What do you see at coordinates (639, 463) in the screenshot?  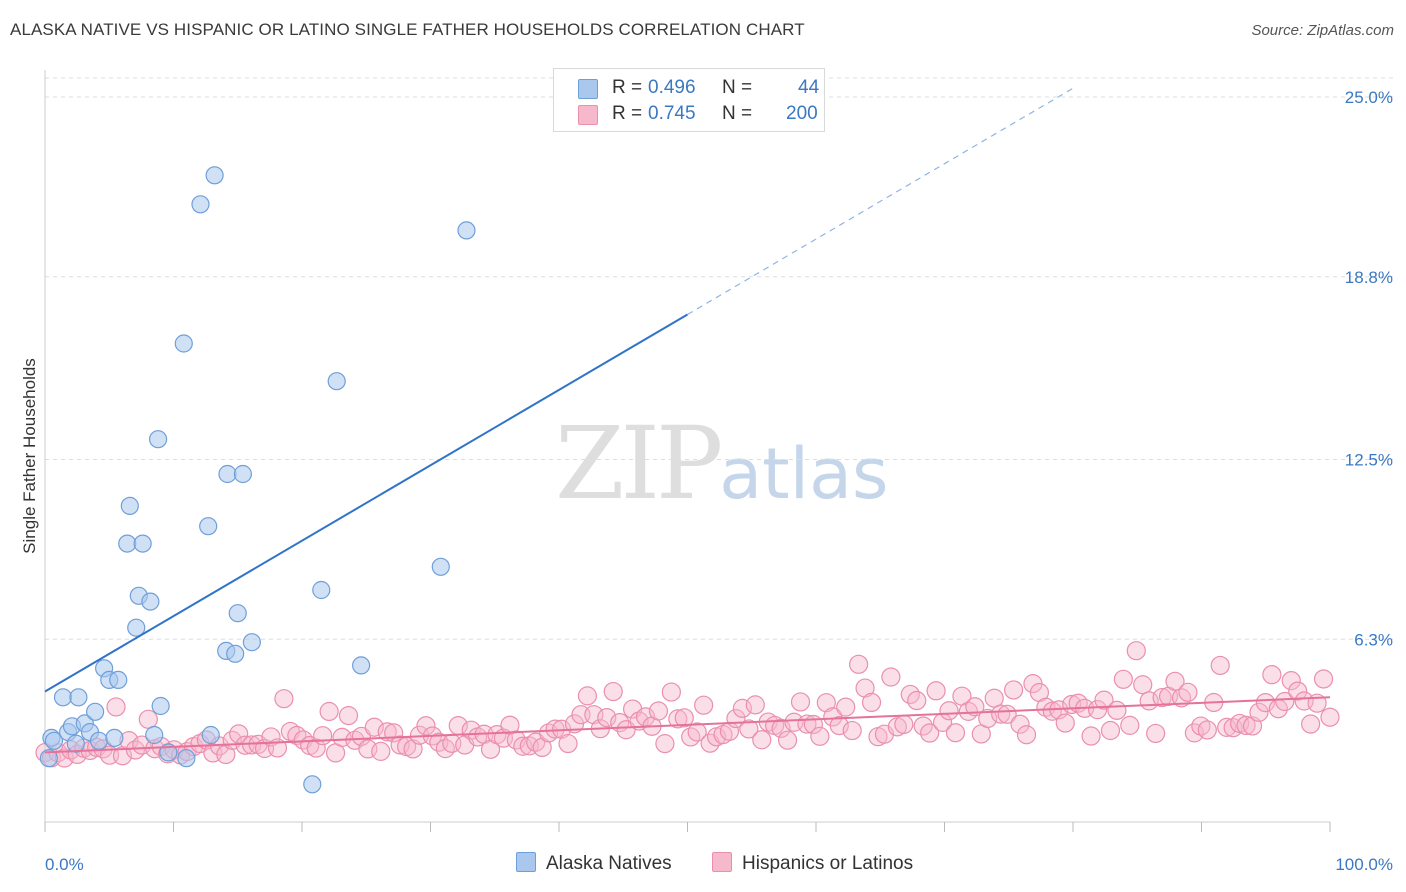 I see `watermark-zip: ZIP` at bounding box center [639, 463].